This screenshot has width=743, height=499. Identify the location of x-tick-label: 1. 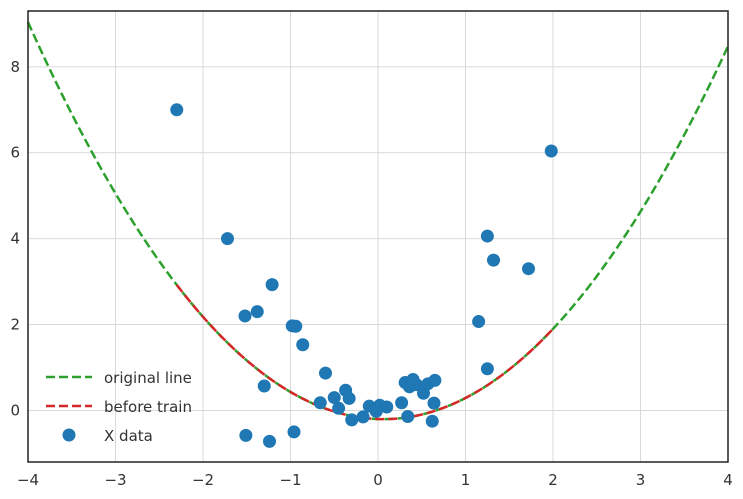
(466, 480).